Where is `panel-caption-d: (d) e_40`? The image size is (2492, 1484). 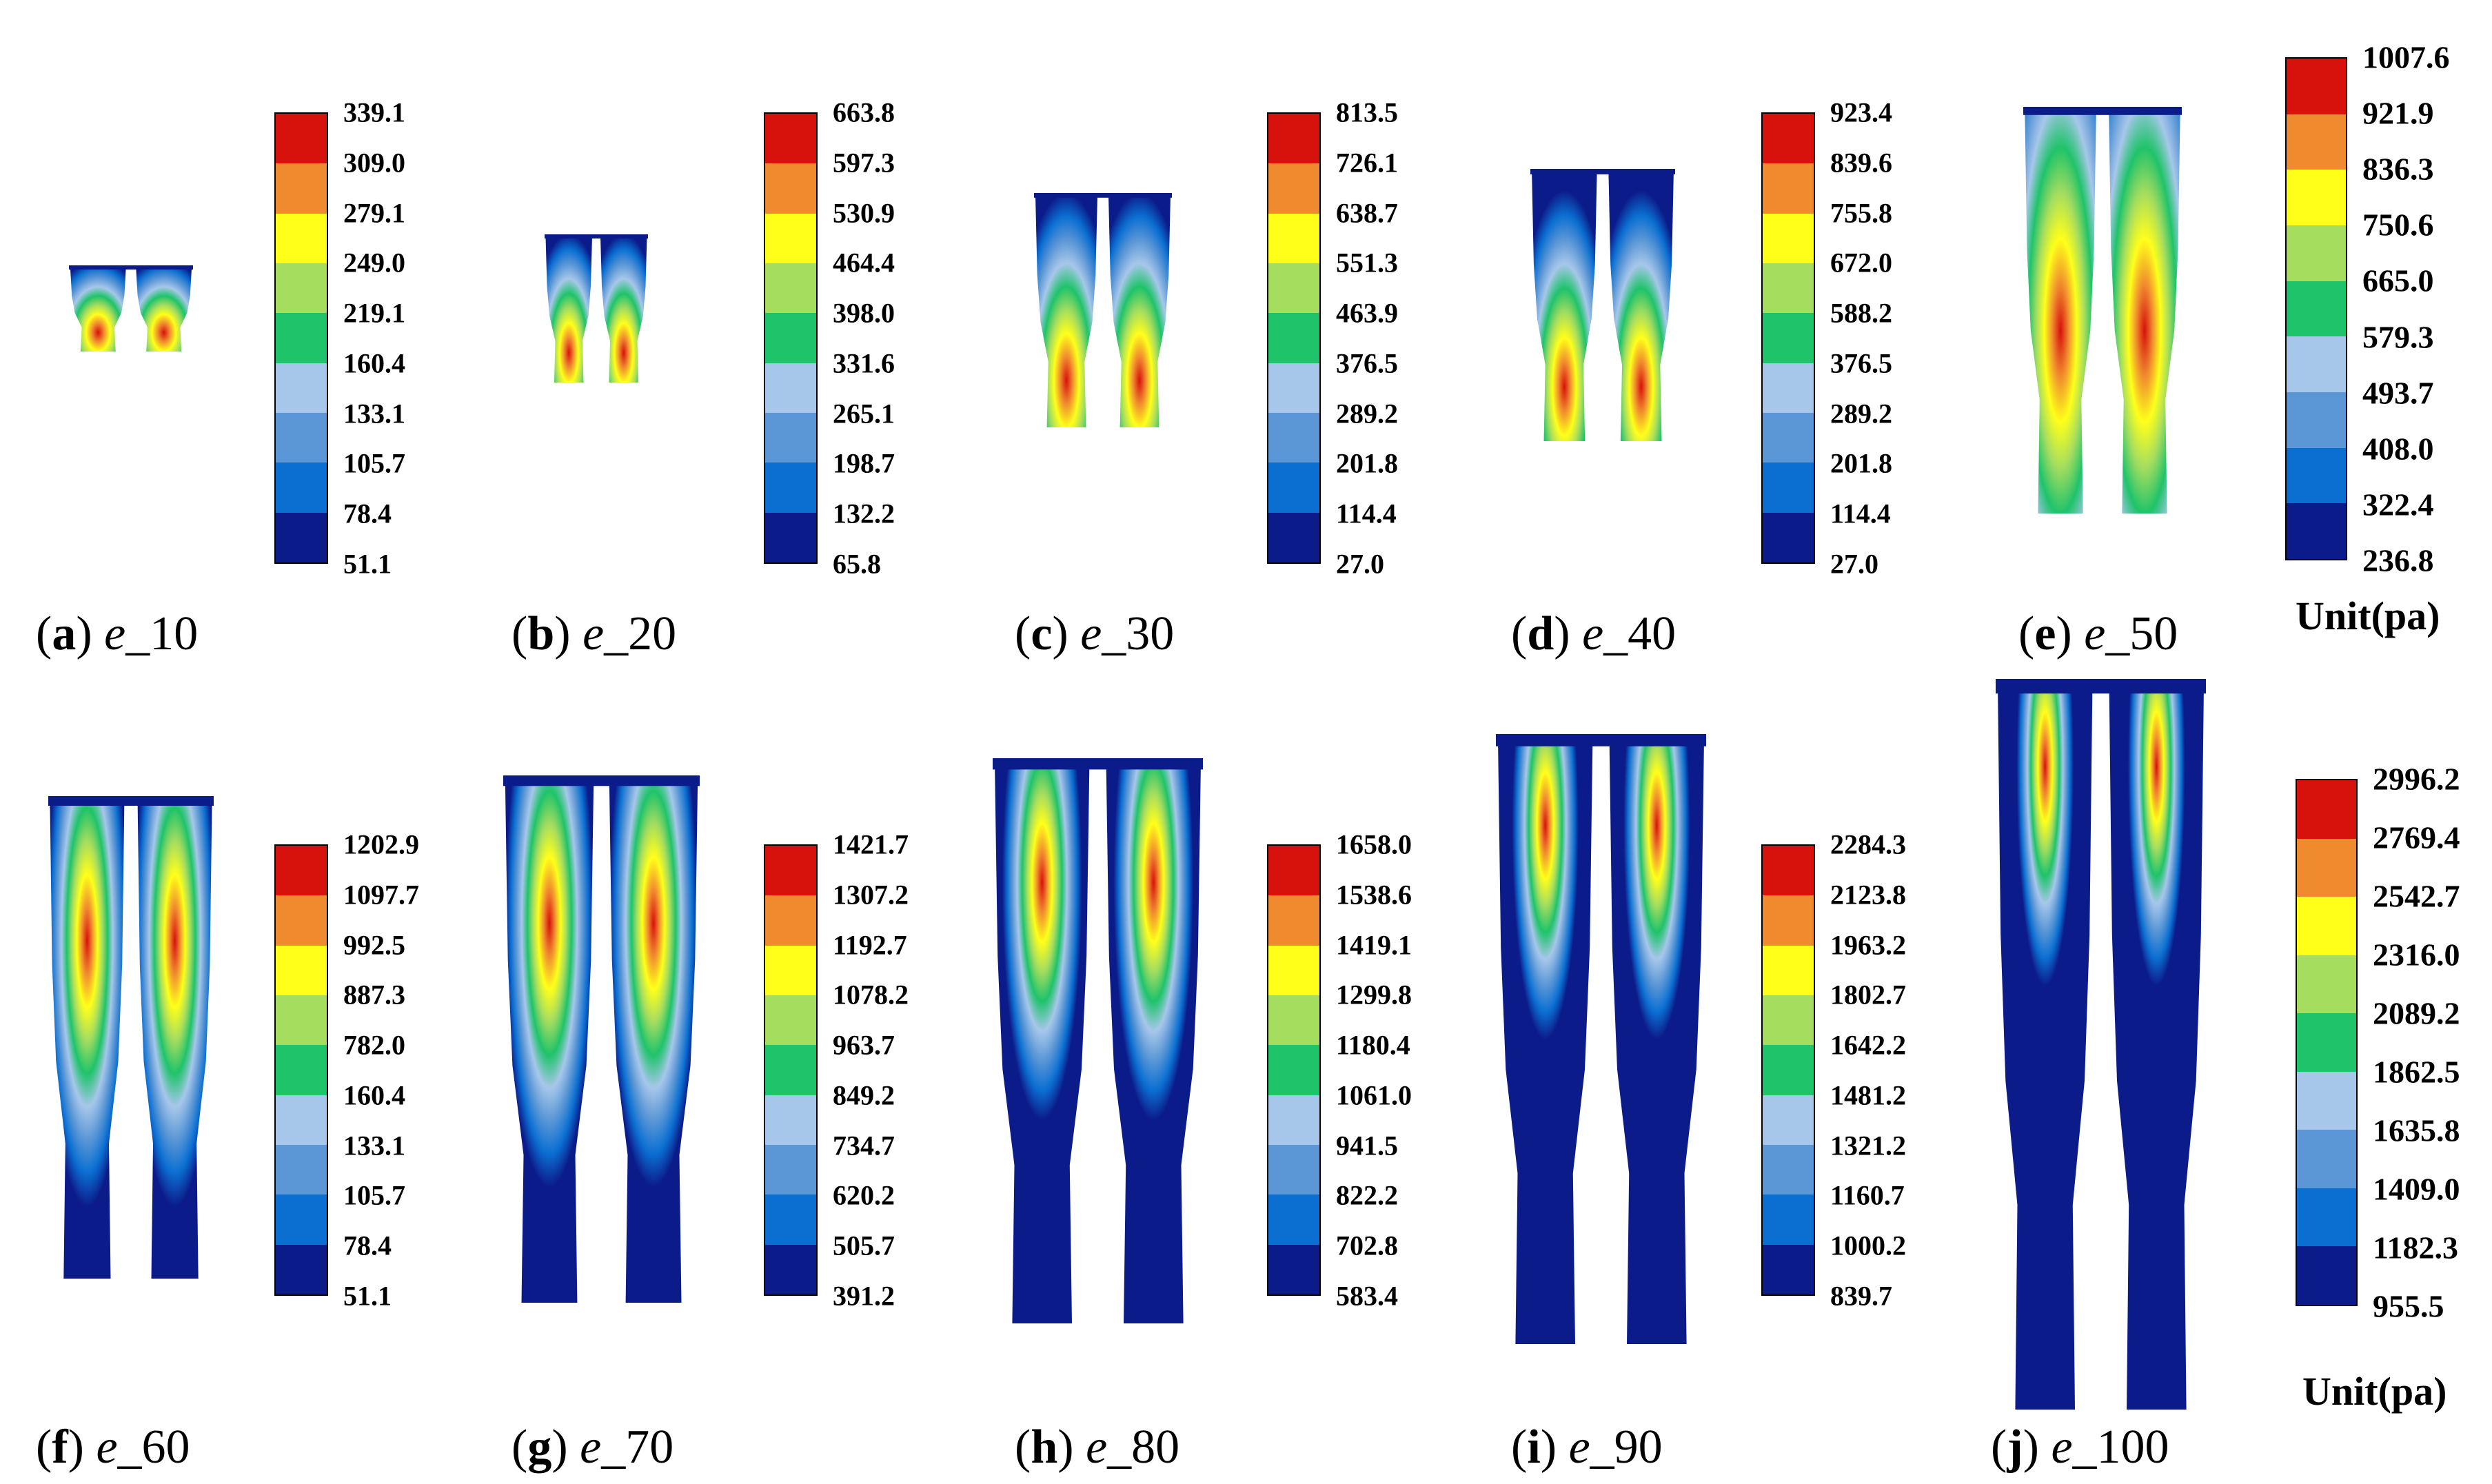
panel-caption-d: (d) e_40 is located at coordinates (1593, 633).